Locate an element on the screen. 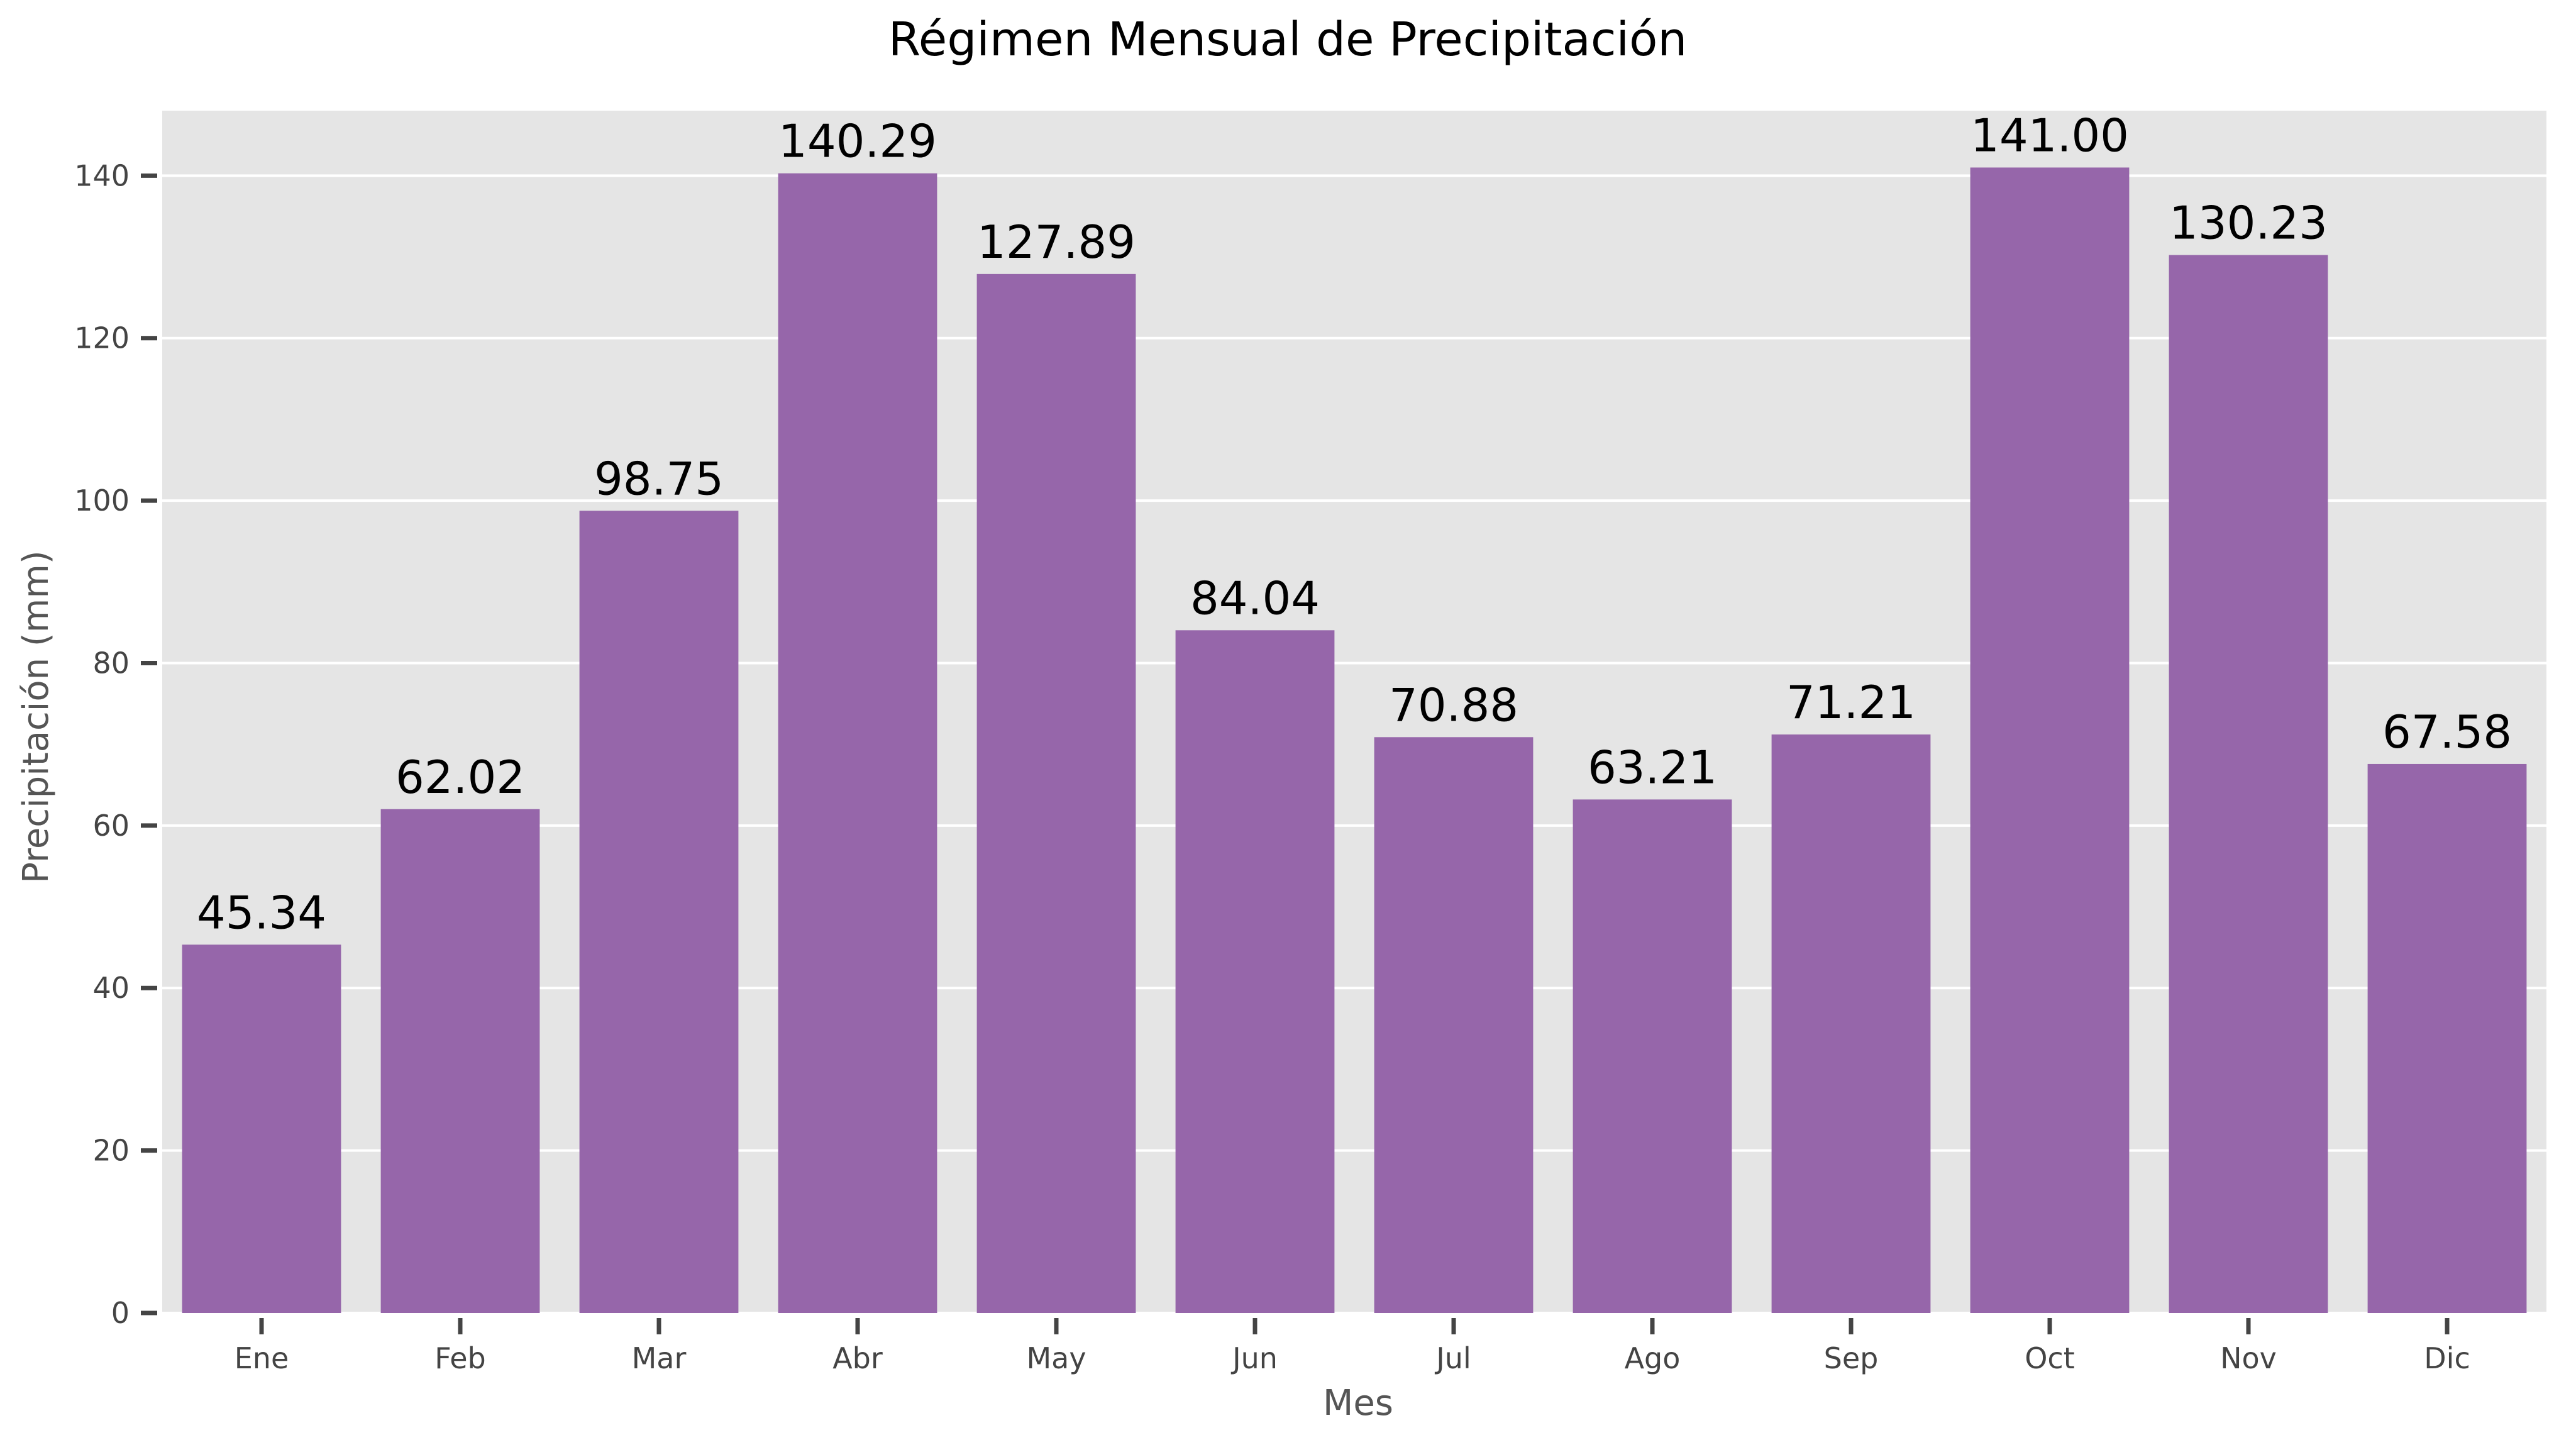 Image resolution: width=2576 pixels, height=1440 pixels. y-tick-label-5: 100 is located at coordinates (102, 501).